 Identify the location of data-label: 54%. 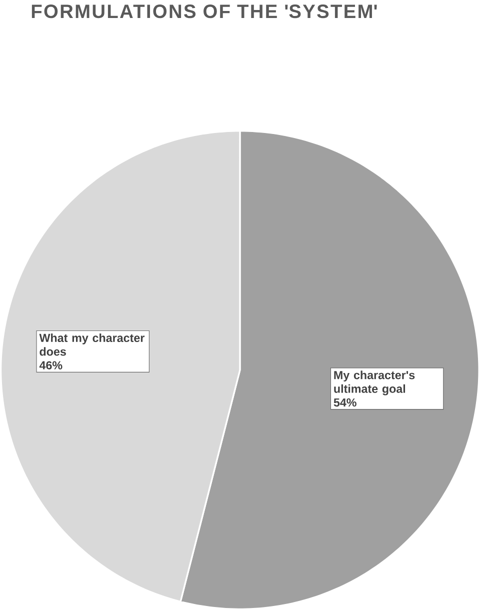
(345, 402).